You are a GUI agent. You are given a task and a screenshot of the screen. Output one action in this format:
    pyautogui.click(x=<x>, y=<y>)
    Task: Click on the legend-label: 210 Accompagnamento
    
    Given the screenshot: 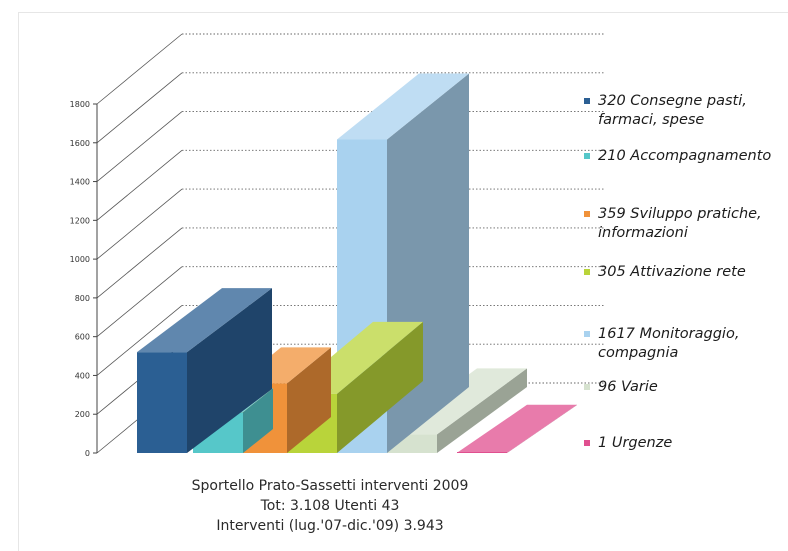 What is the action you would take?
    pyautogui.click(x=684, y=156)
    